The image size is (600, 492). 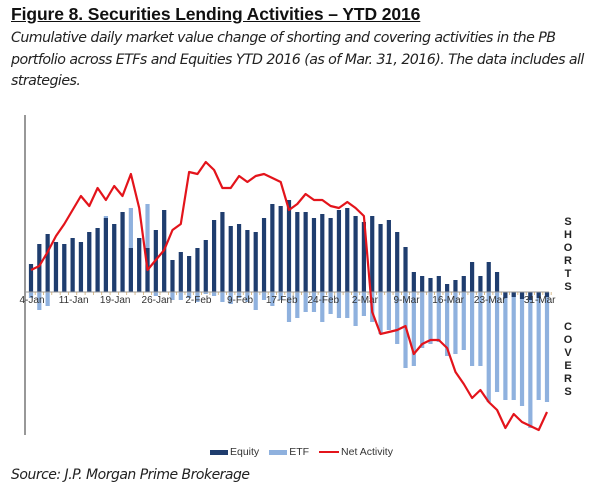 What do you see at coordinates (31, 300) in the screenshot?
I see `x-tick-label: 4-Jan` at bounding box center [31, 300].